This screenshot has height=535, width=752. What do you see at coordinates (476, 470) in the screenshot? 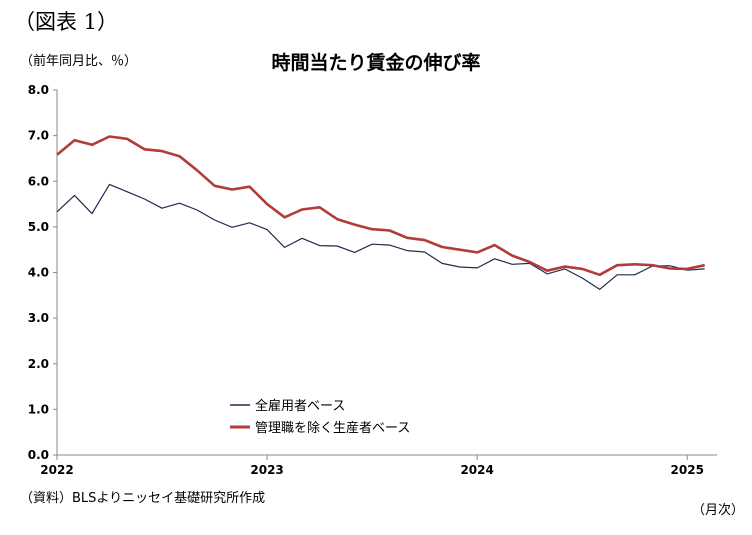
I see `x-tick-label: 2024` at bounding box center [476, 470].